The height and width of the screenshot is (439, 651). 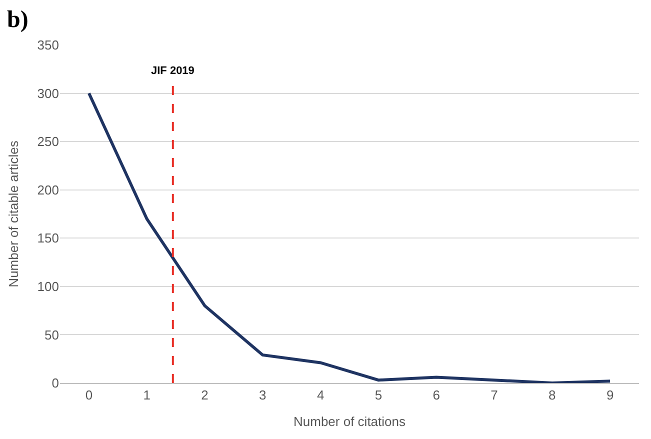 I want to click on x-tick-label: 1, so click(x=146, y=395).